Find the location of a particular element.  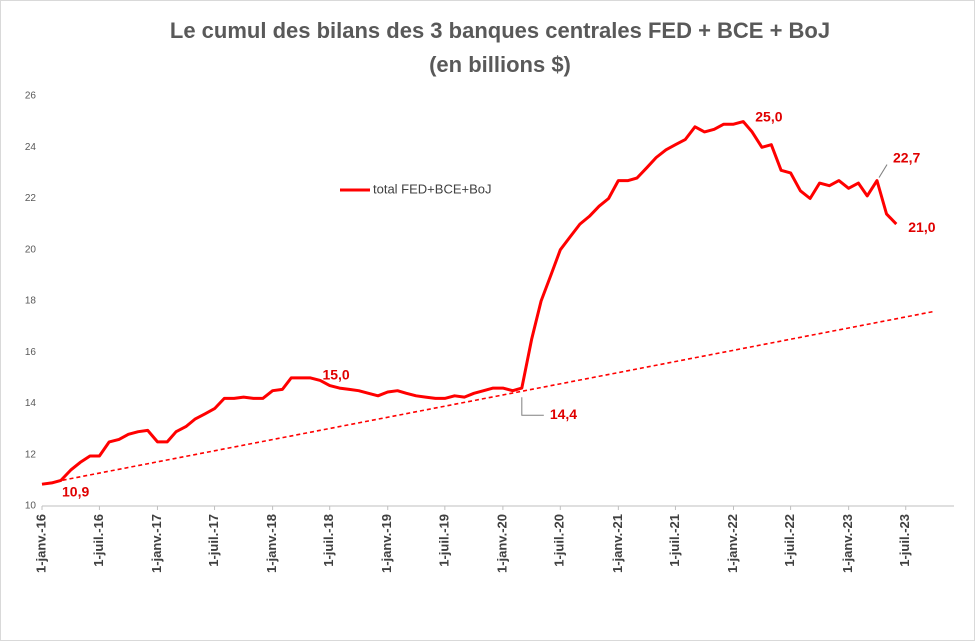

x-tick-label: 1-juil.-22 is located at coordinates (789, 540).